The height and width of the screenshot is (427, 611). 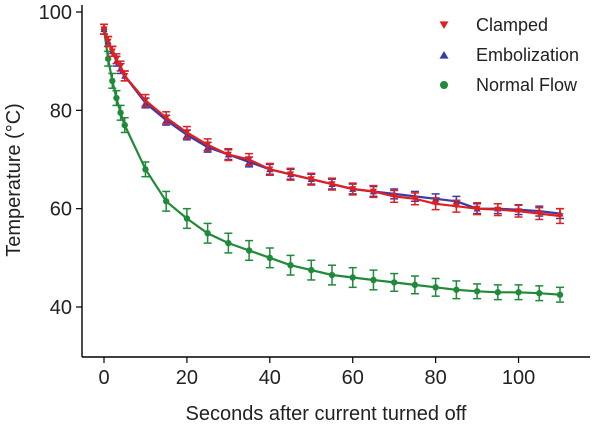 What do you see at coordinates (353, 378) in the screenshot?
I see `x-tick-label: 60` at bounding box center [353, 378].